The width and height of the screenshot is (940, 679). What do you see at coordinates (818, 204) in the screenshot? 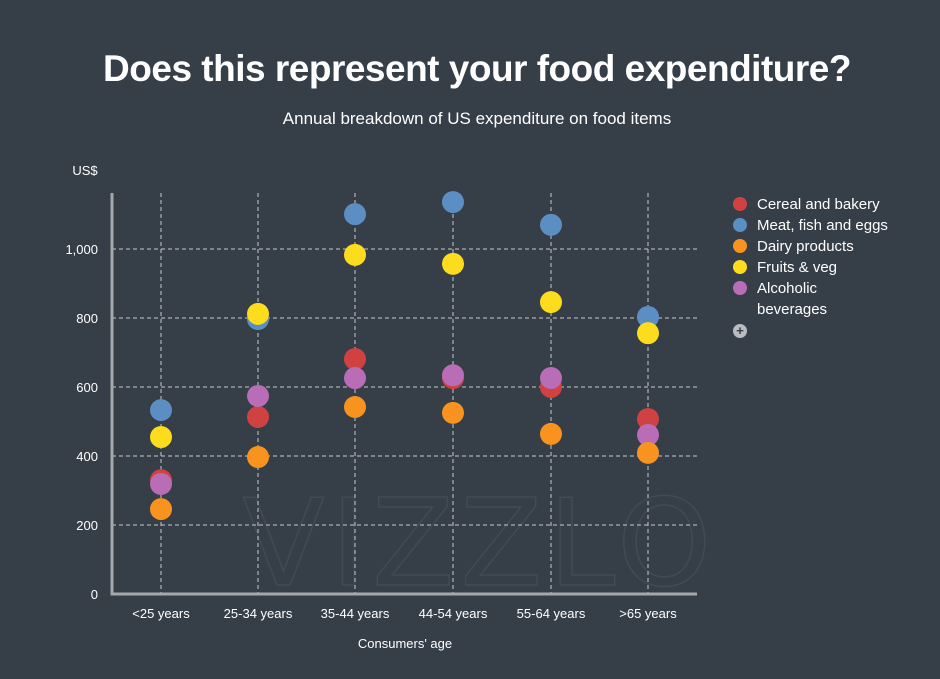
I see `legend-label: Cereal and bakery` at bounding box center [818, 204].